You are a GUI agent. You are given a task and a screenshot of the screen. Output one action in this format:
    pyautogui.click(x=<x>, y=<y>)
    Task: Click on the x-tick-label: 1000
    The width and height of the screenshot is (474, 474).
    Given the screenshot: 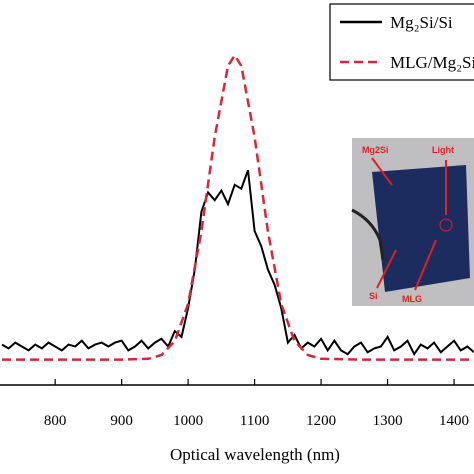 What is the action you would take?
    pyautogui.click(x=188, y=421)
    